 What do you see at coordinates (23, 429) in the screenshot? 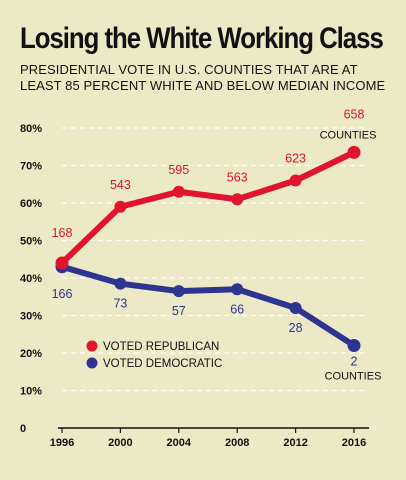
I see `y-tick-label: 0` at bounding box center [23, 429].